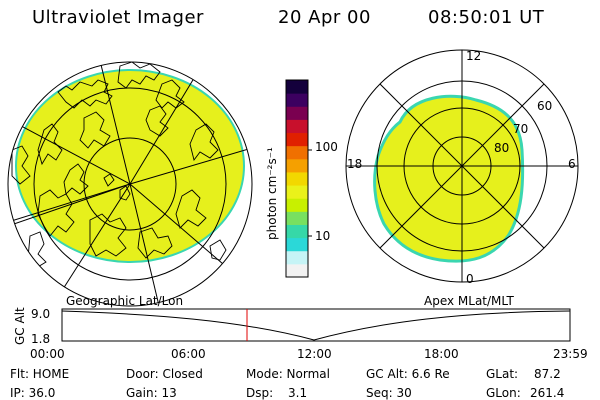 This screenshot has width=600, height=400. I want to click on x-tick-1800: 18:00, so click(441, 354).